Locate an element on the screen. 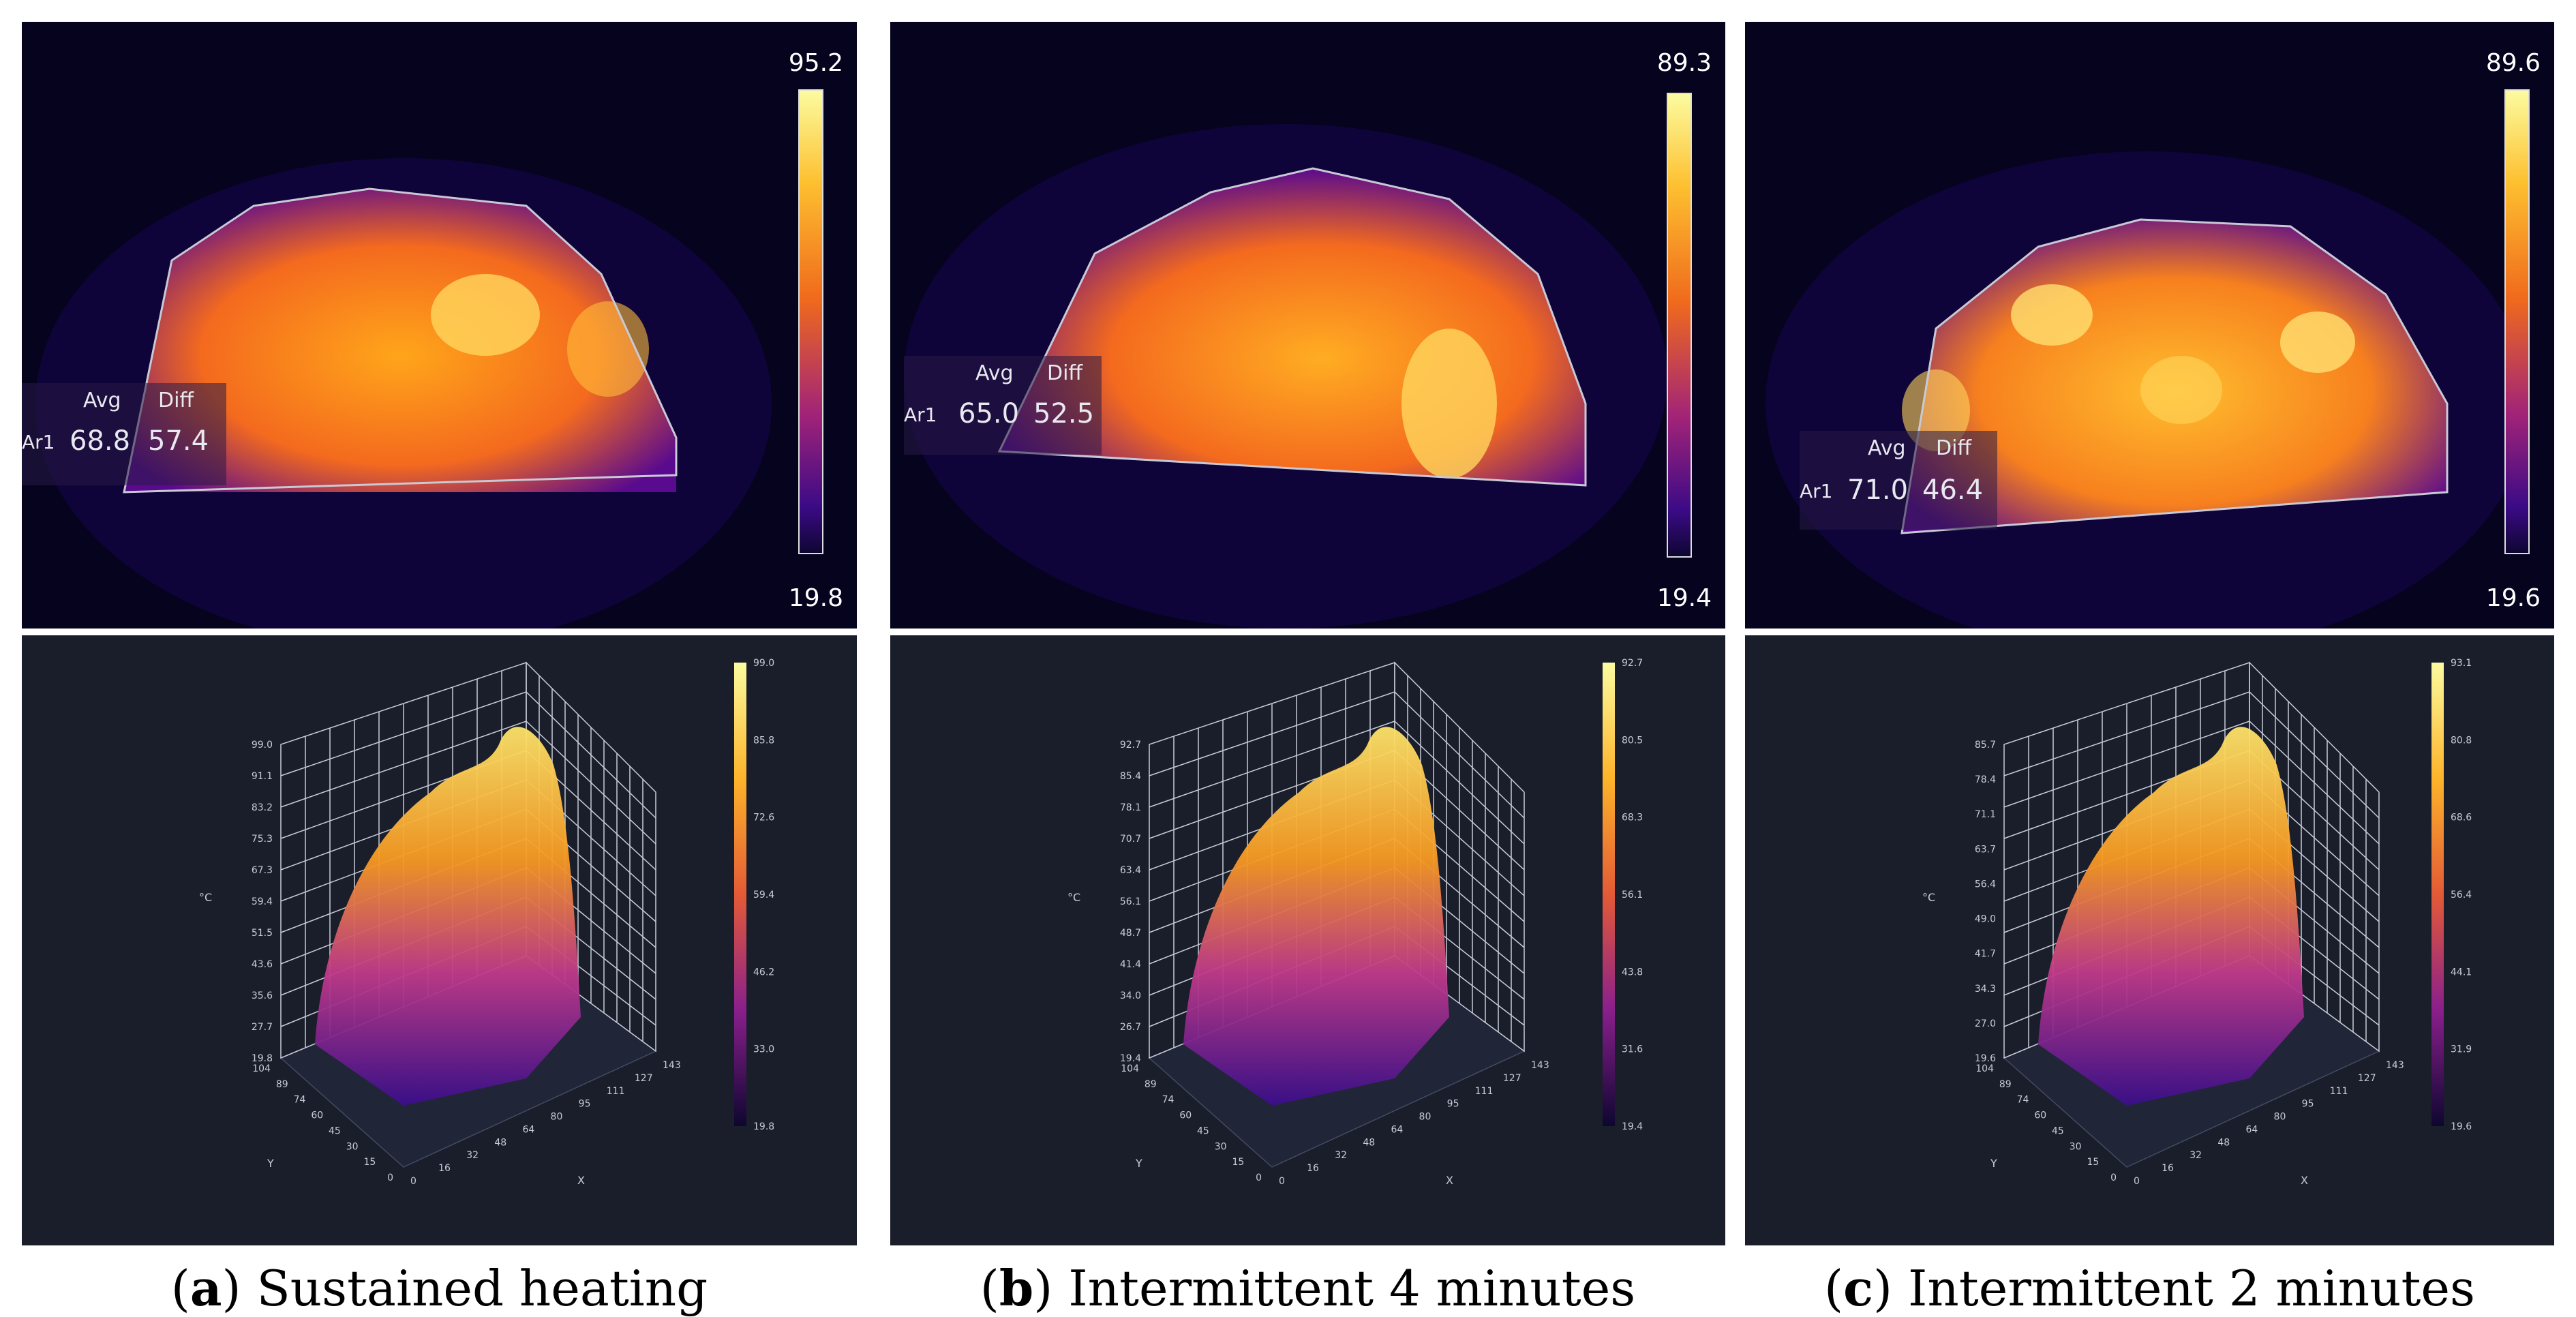 This screenshot has width=2576, height=1317. x-tick-label: 0 is located at coordinates (2137, 1181).